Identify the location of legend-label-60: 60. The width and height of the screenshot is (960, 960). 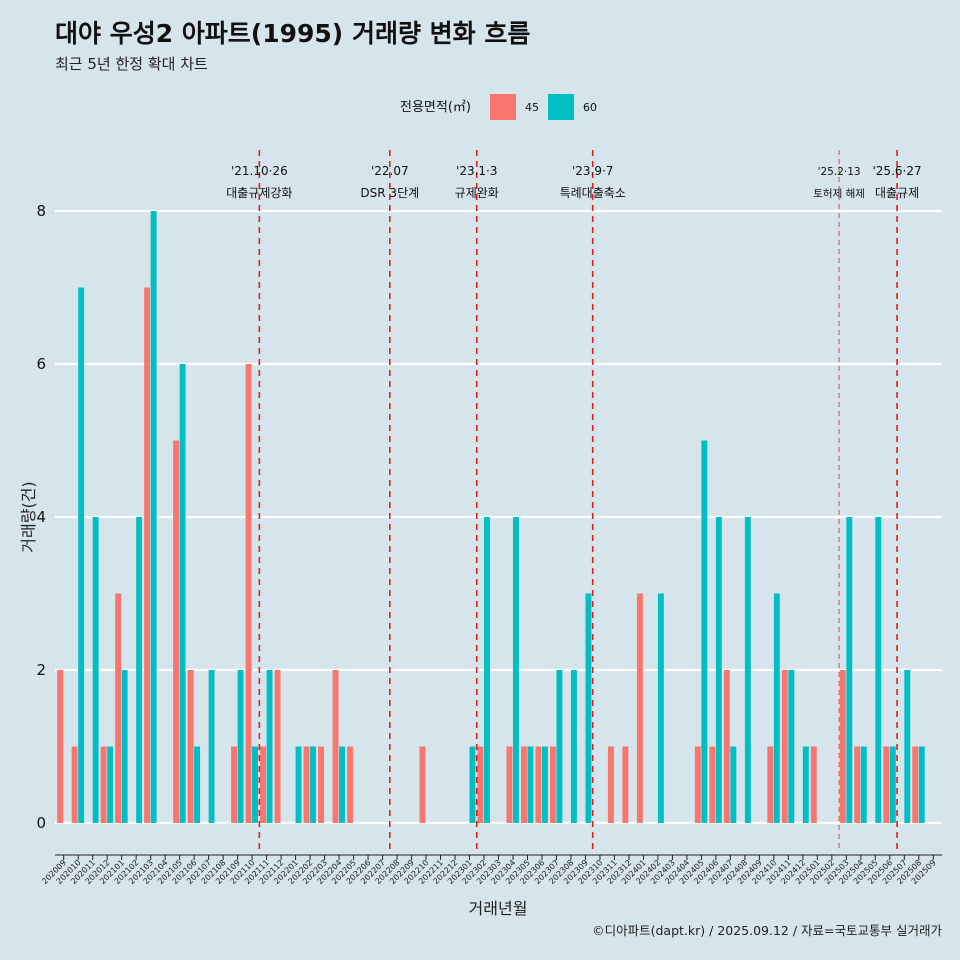
(590, 107).